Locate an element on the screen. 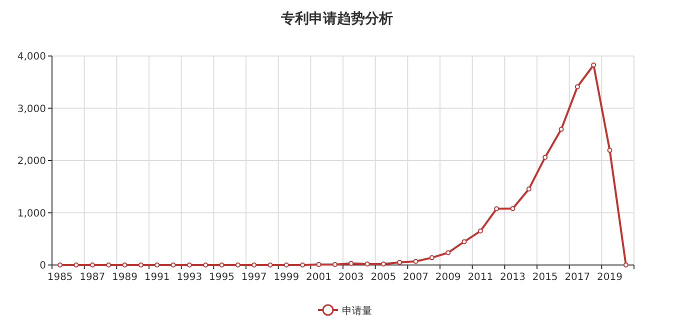  x-tick-label: 2019 is located at coordinates (609, 277).